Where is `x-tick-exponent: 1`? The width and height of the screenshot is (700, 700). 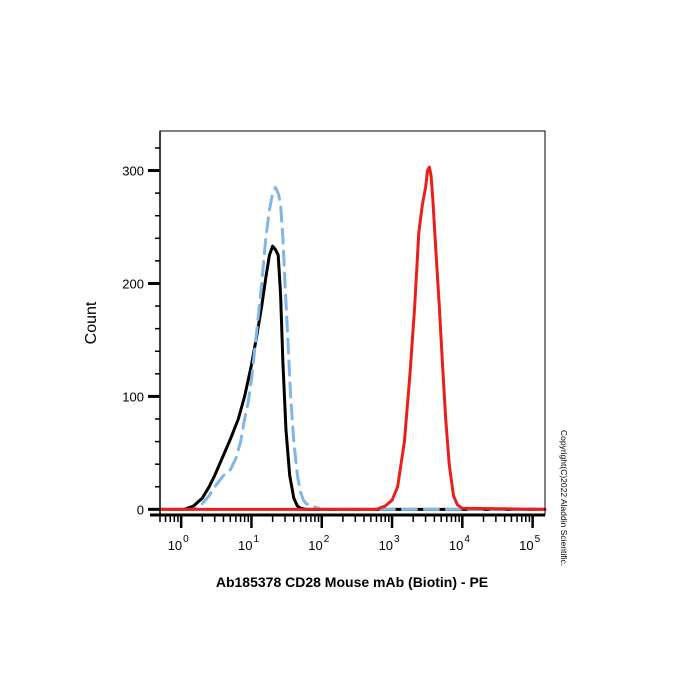 x-tick-exponent: 1 is located at coordinates (256, 539).